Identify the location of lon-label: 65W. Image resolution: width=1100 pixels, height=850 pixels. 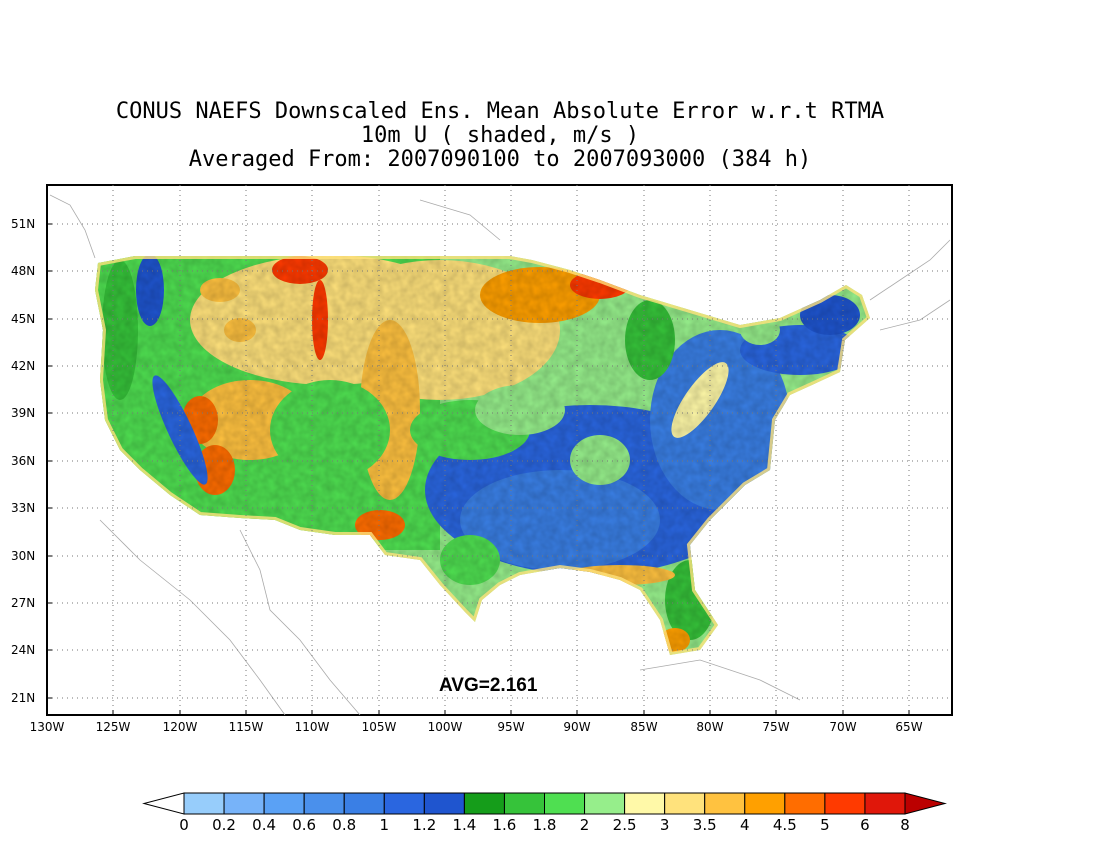
(908, 727).